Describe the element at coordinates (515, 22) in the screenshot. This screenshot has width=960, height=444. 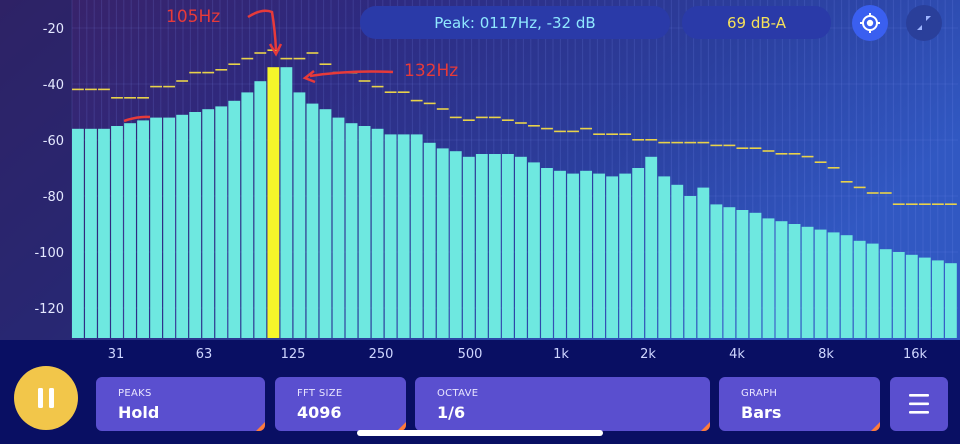
I see `peak-readout: Peak: 0117Hz, -32 dB` at that location.